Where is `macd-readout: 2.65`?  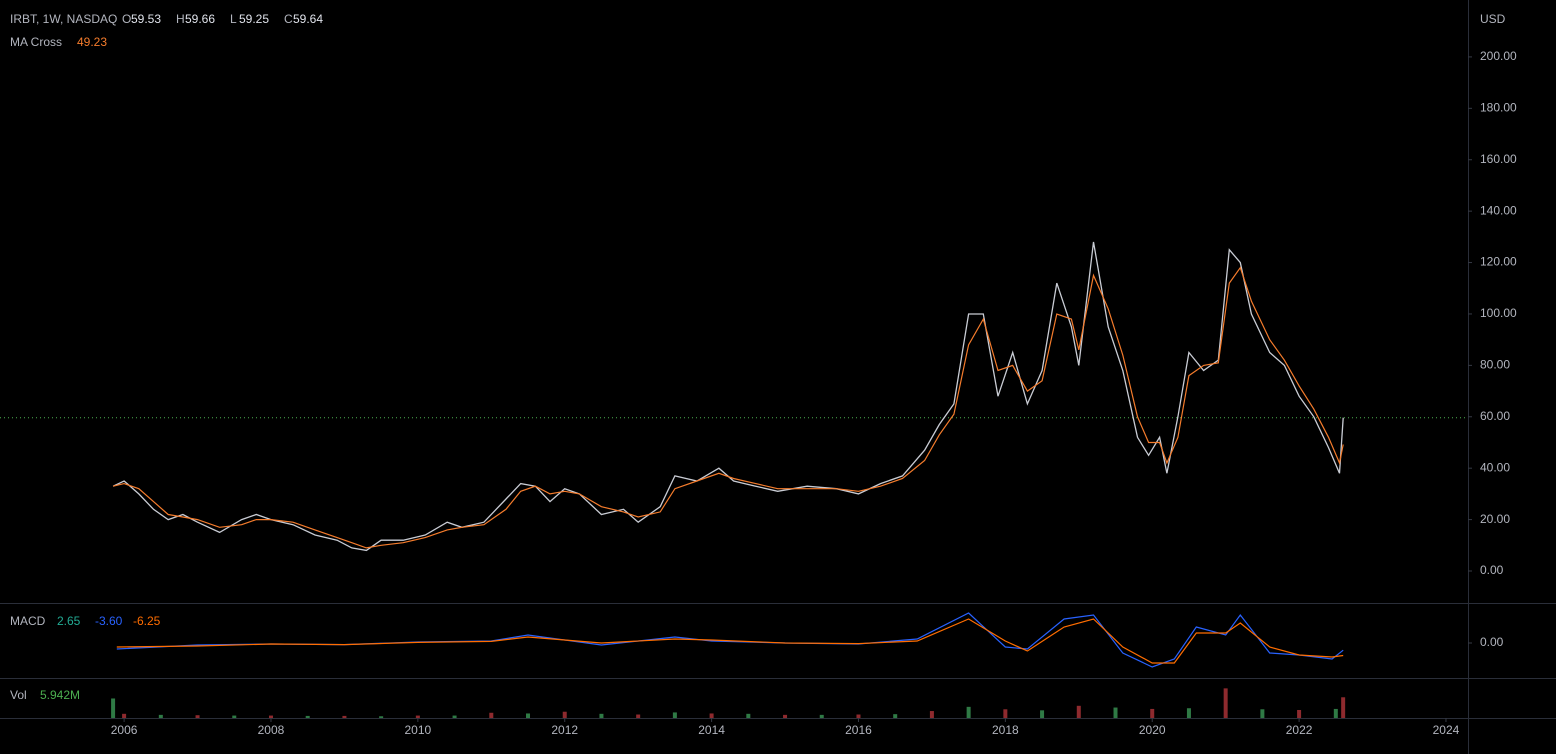 macd-readout: 2.65 is located at coordinates (69, 621).